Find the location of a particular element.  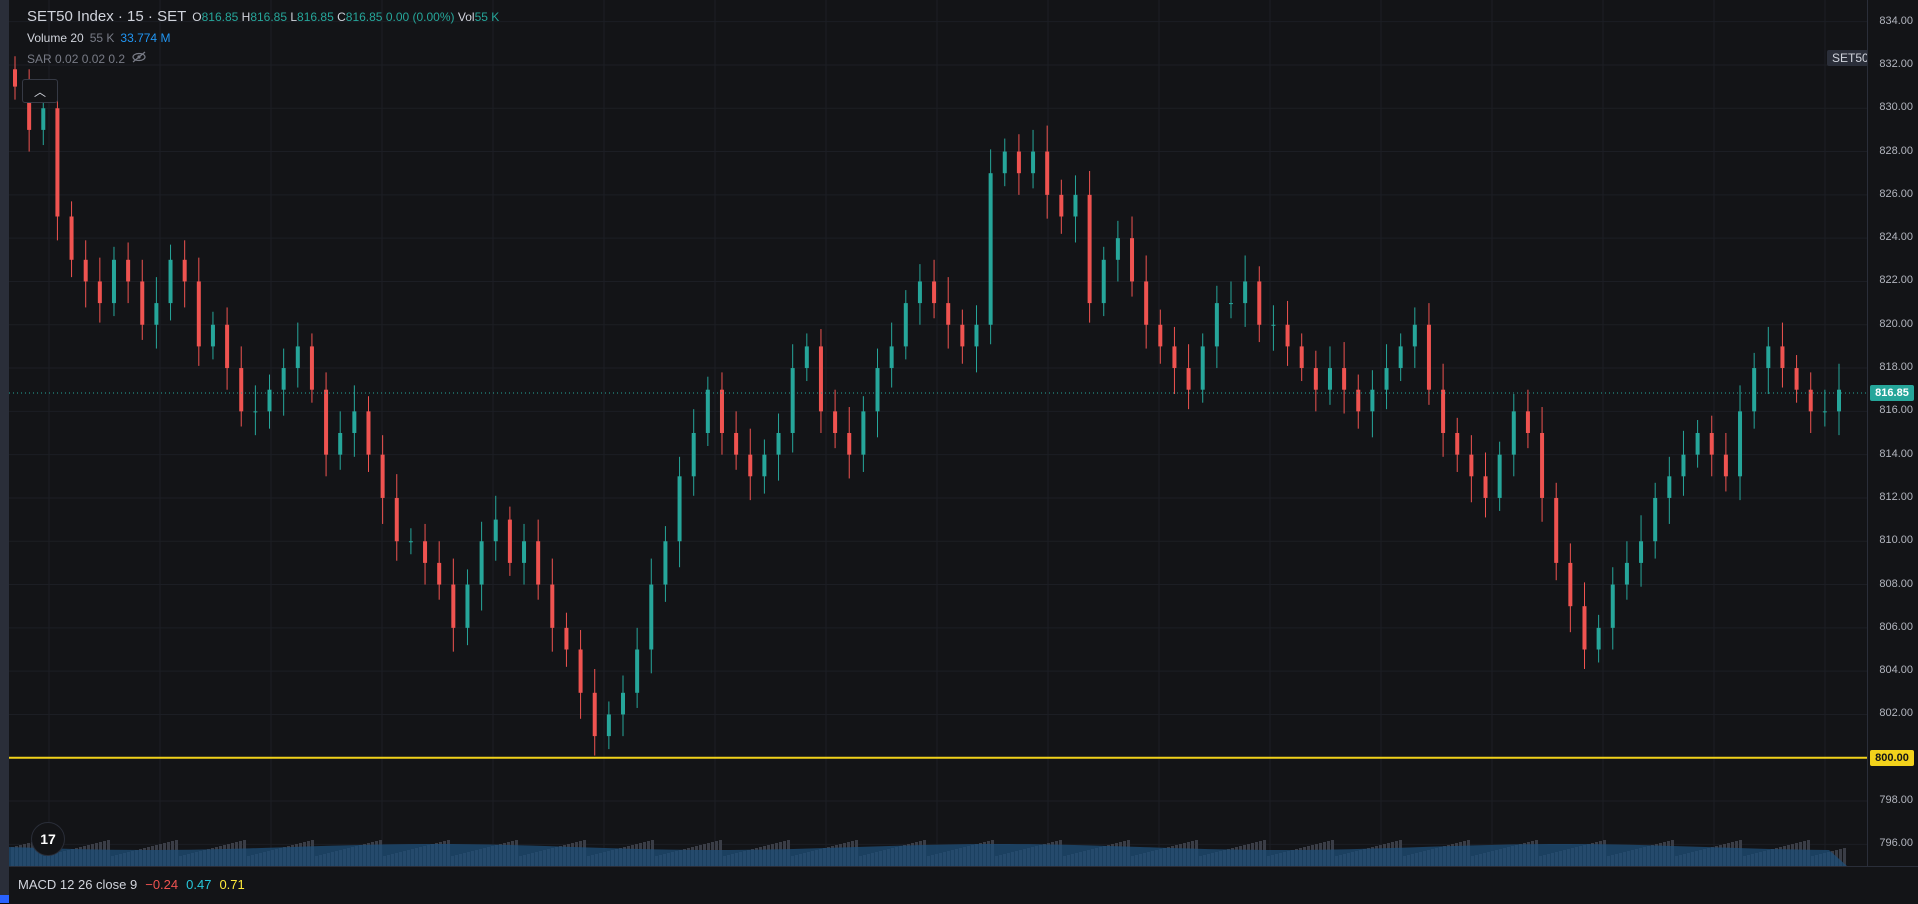

price-axis-tick: 822.00 is located at coordinates (1896, 280).